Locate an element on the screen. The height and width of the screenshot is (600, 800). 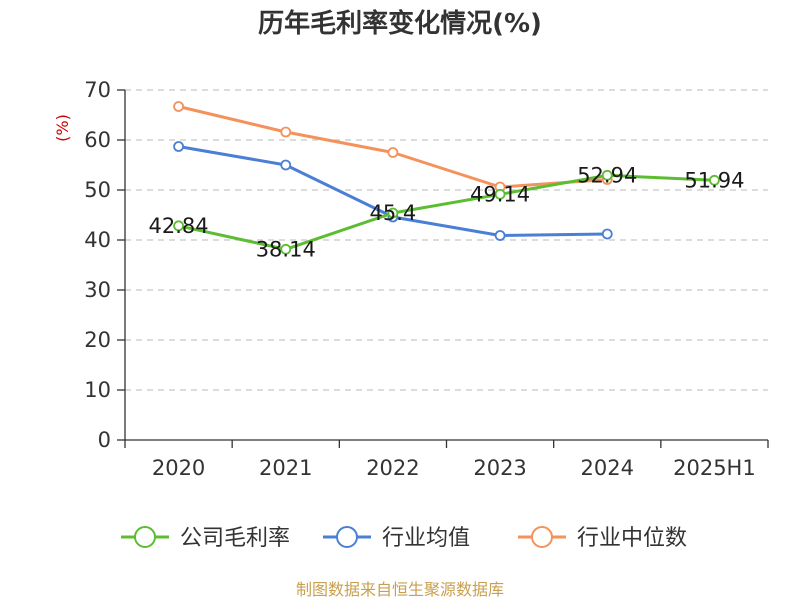
data-labels: 42.84 38.14 45.4 49.14 52.94 51.94 is located at coordinates (447, 212).